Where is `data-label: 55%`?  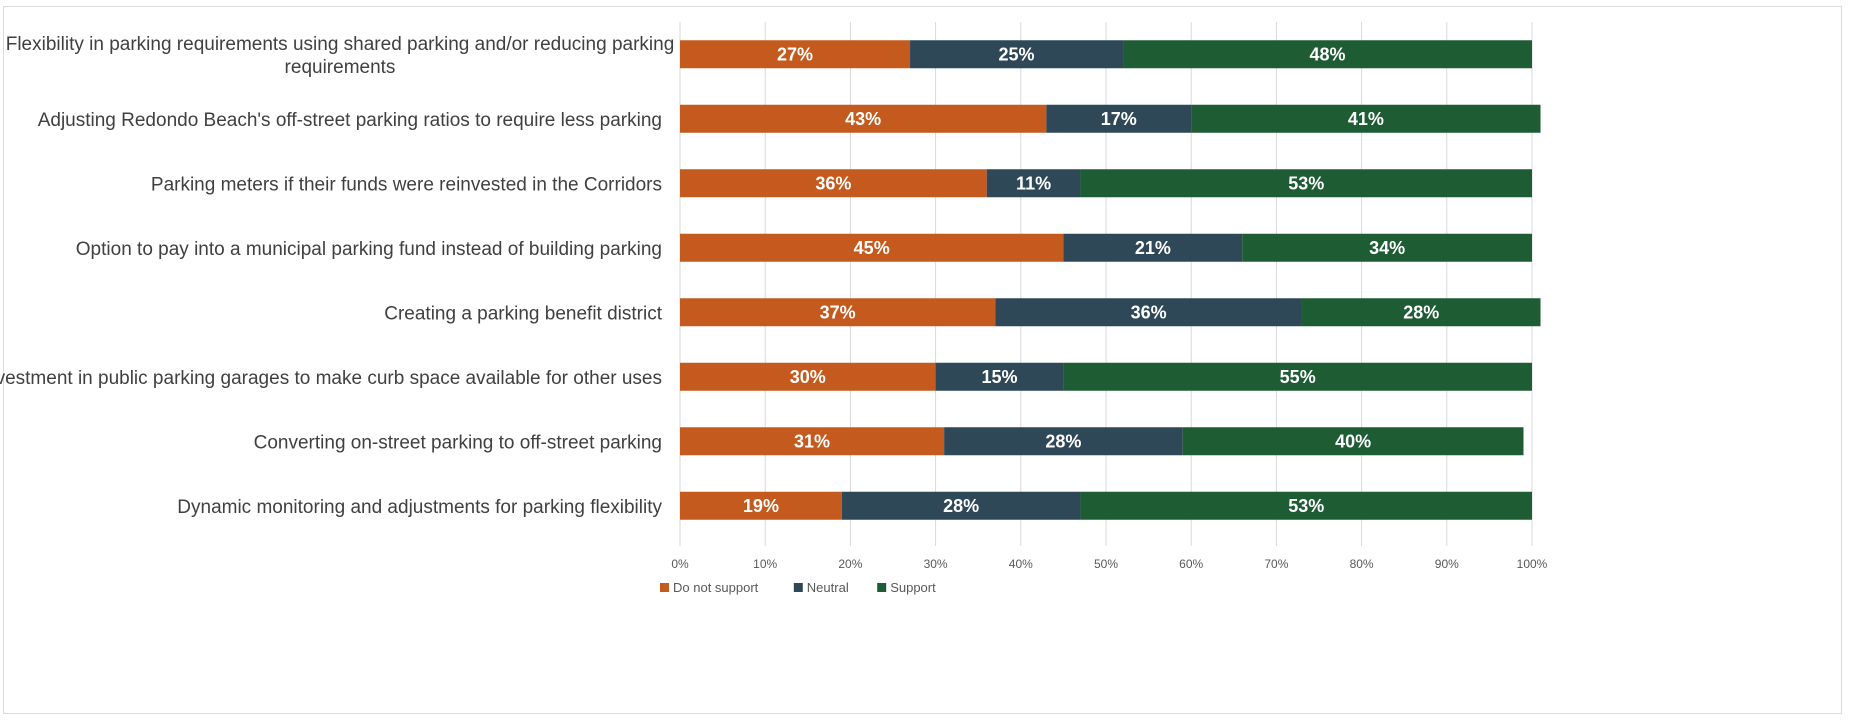
data-label: 55% is located at coordinates (1298, 377).